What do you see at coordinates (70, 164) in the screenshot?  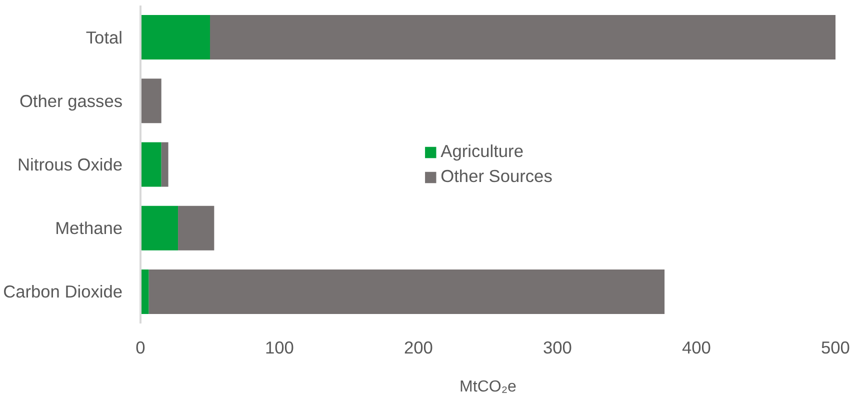 I see `y-tick-label: Nitrous Oxide` at bounding box center [70, 164].